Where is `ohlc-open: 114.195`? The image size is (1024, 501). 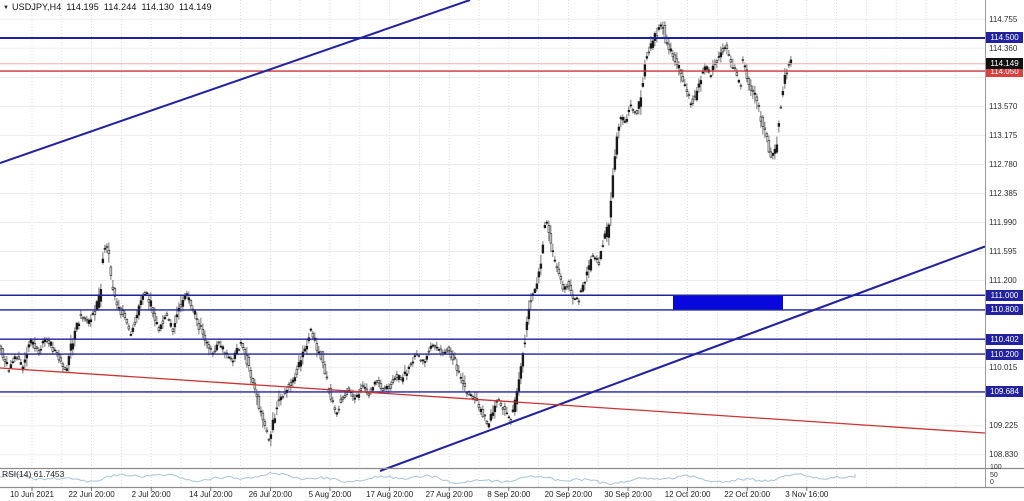 ohlc-open: 114.195 is located at coordinates (82, 7).